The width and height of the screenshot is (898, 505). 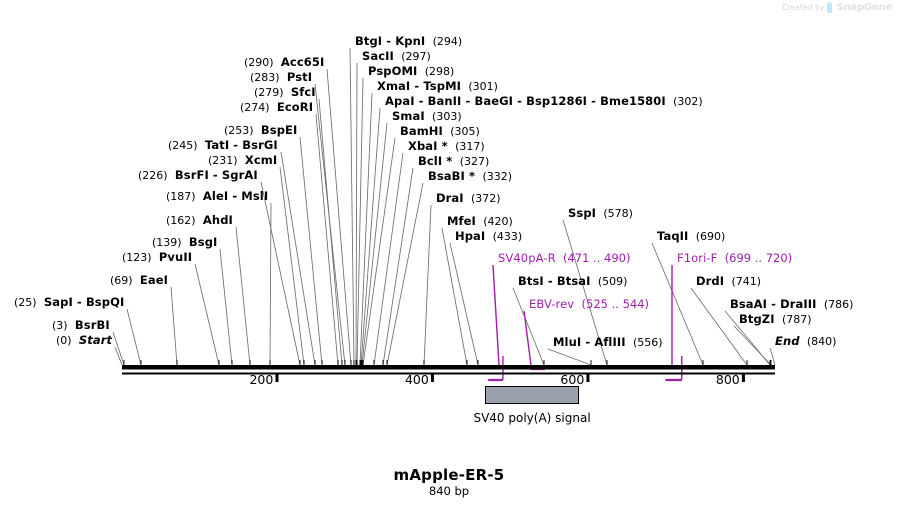 What do you see at coordinates (276, 107) in the screenshot?
I see `site-label-ecori: (274) EcoRI` at bounding box center [276, 107].